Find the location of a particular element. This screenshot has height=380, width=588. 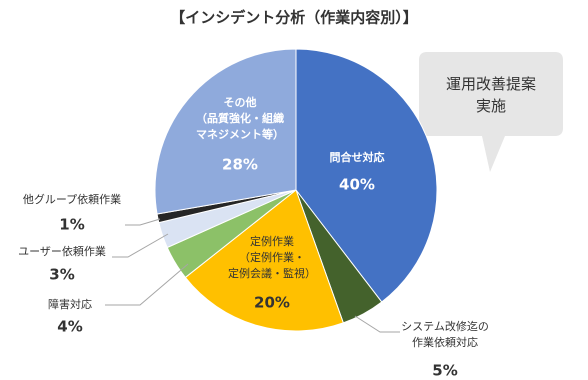

slice-label: ユーザー依頼作業 is located at coordinates (62, 251).